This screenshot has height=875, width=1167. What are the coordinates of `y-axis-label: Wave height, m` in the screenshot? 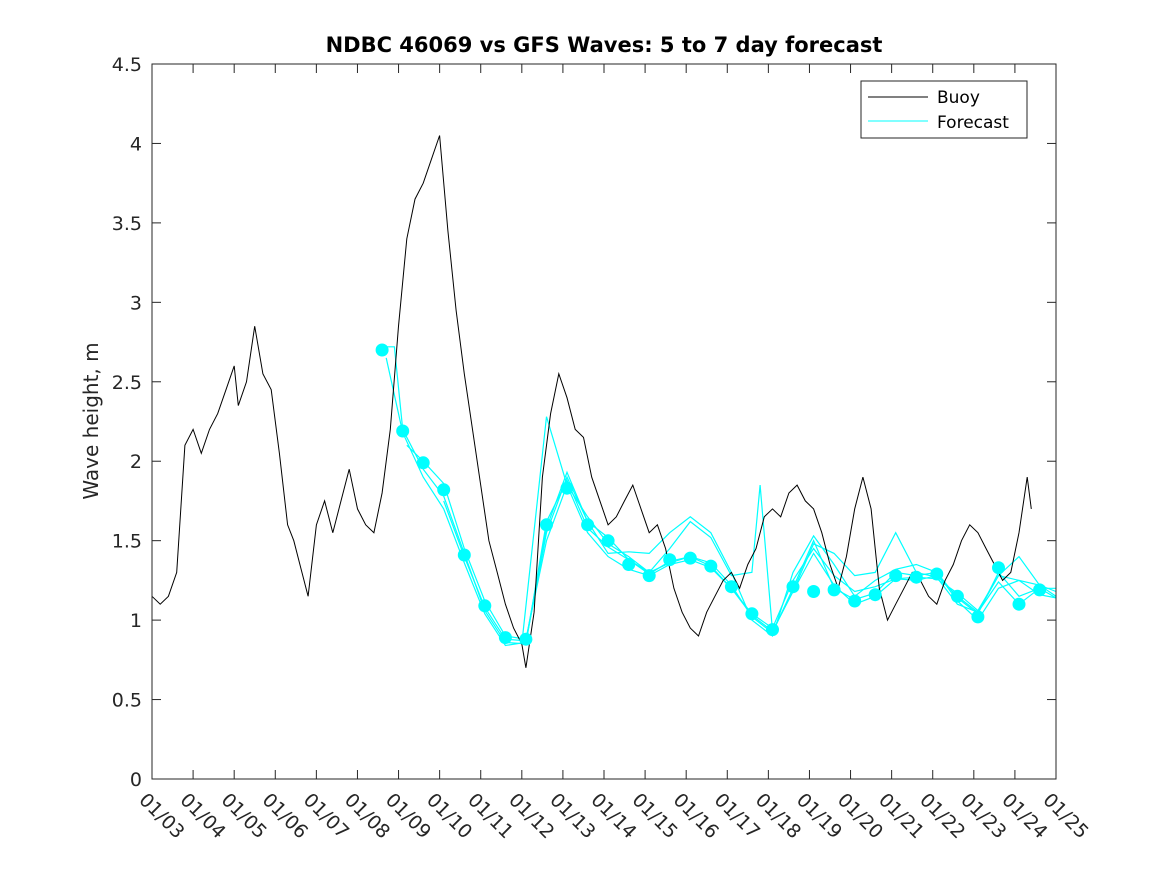 It's located at (91, 420).